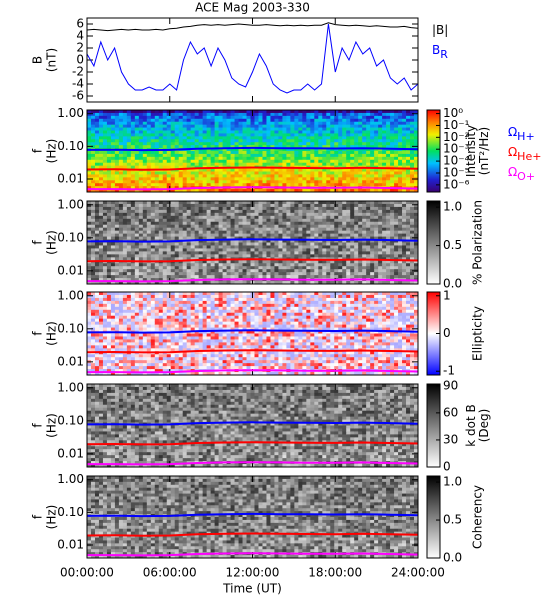 This screenshot has width=550, height=600. Describe the element at coordinates (452, 284) in the screenshot. I see `colorbar-tick-label: 0.0` at that location.